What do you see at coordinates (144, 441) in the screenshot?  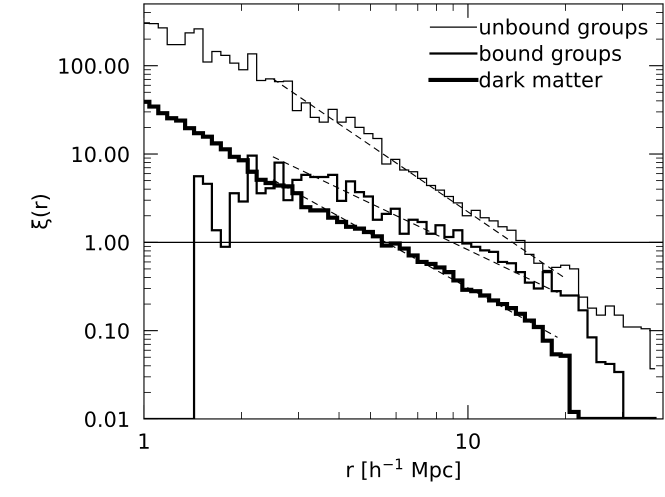 I see `x-tick-label: 1` at bounding box center [144, 441].